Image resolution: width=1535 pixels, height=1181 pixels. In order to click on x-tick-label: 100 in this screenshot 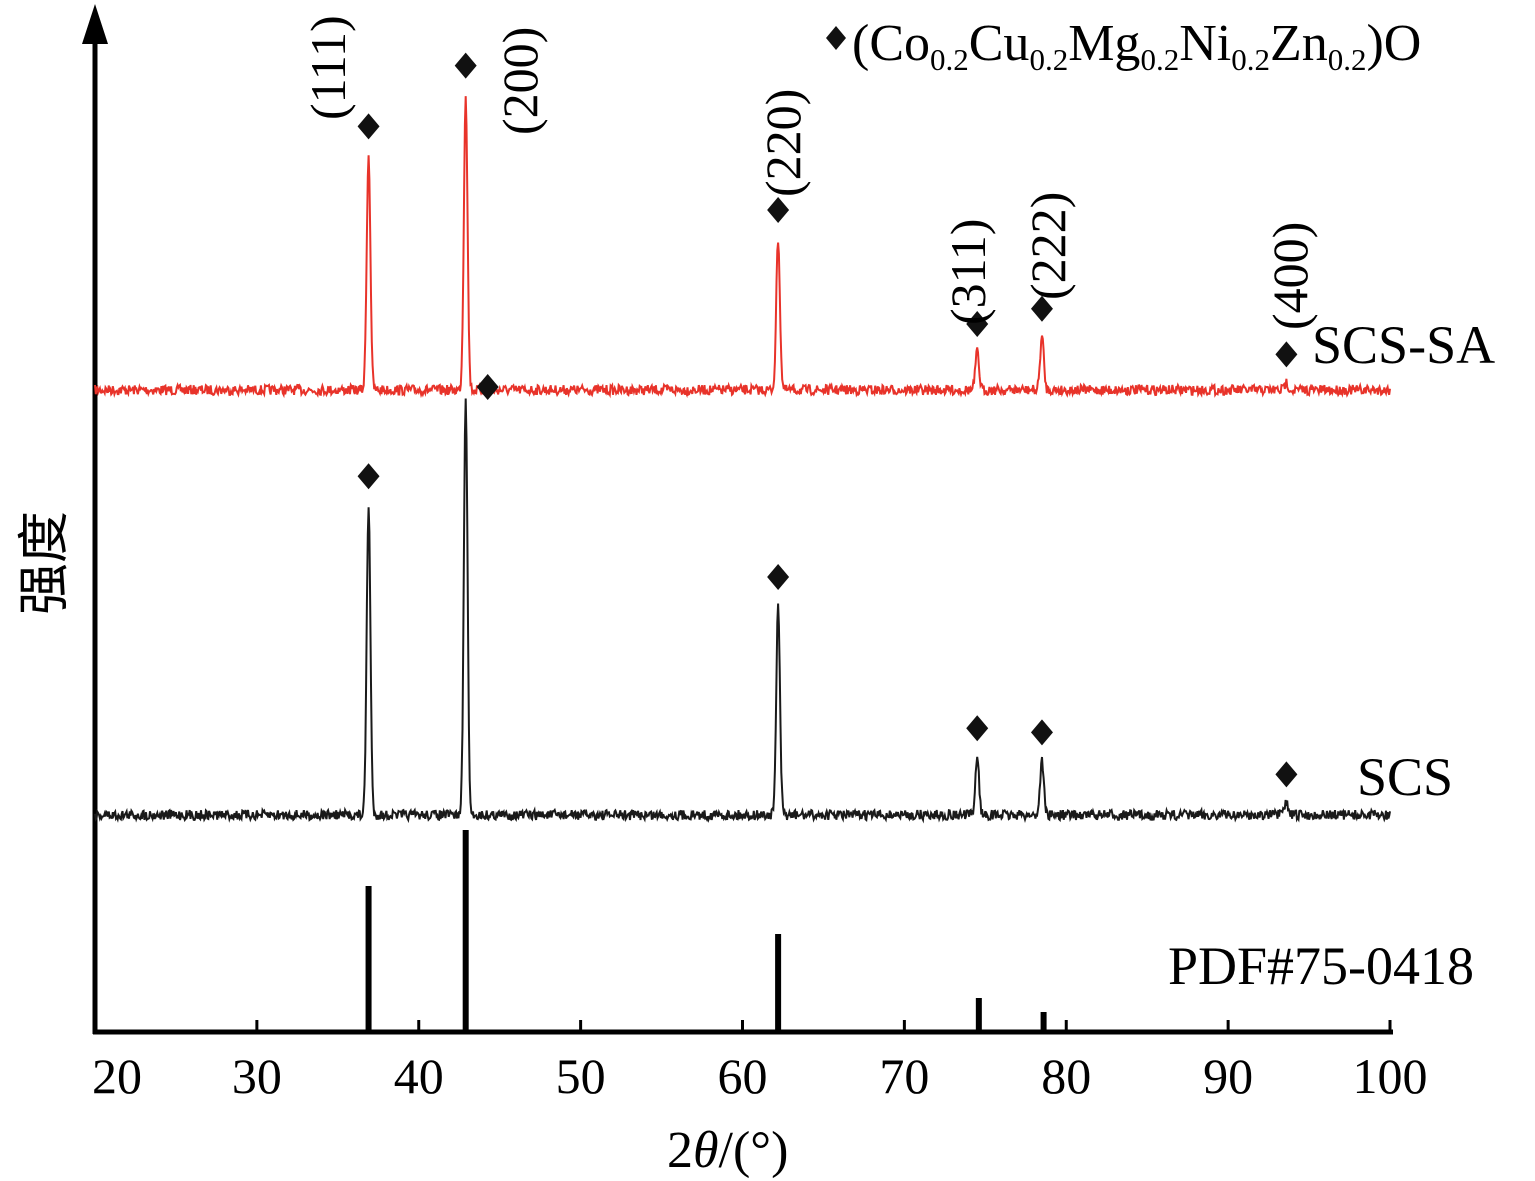, I will do `click(1390, 1076)`.